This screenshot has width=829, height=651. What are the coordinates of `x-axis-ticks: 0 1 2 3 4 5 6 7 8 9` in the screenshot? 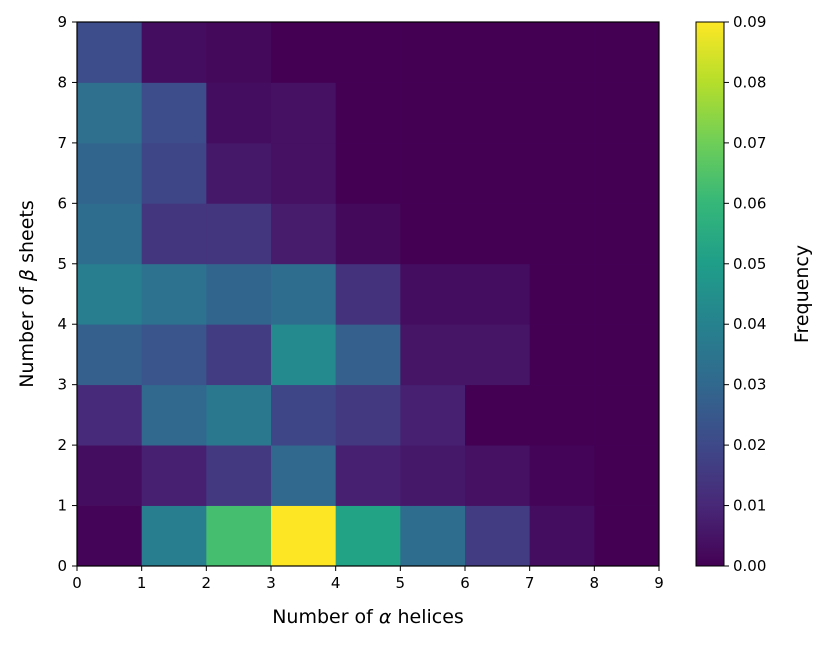 It's located at (368, 579).